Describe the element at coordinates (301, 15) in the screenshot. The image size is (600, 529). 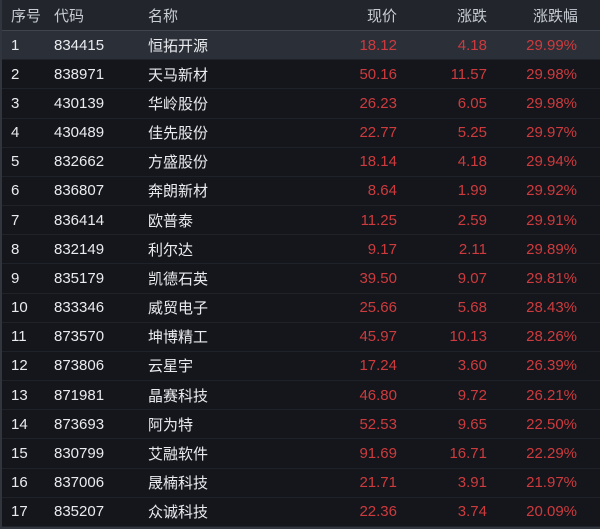
I see `table-header: 序号 代码 名称 现价 涨跌 涨跌幅` at that location.